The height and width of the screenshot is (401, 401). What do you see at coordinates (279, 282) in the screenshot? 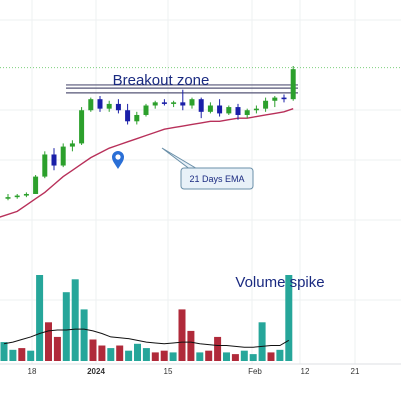
I see `volume-spike-label: Volume spike` at bounding box center [279, 282].